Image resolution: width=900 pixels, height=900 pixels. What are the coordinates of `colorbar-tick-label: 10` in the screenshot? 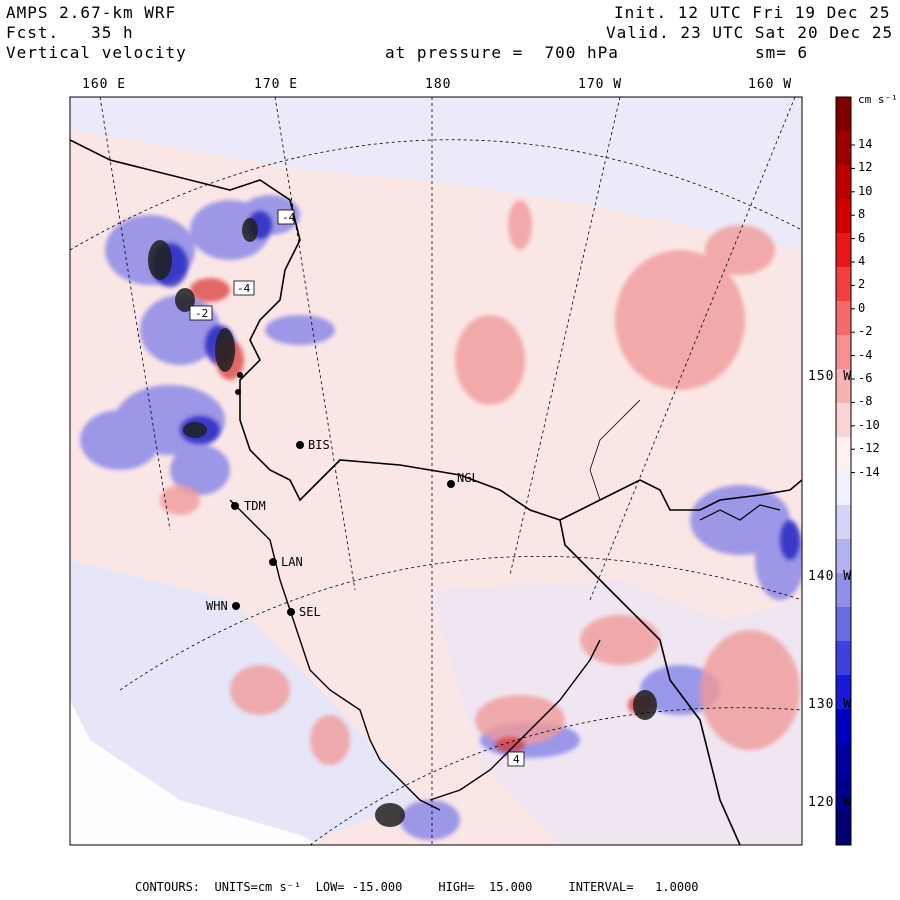 It's located at (865, 190).